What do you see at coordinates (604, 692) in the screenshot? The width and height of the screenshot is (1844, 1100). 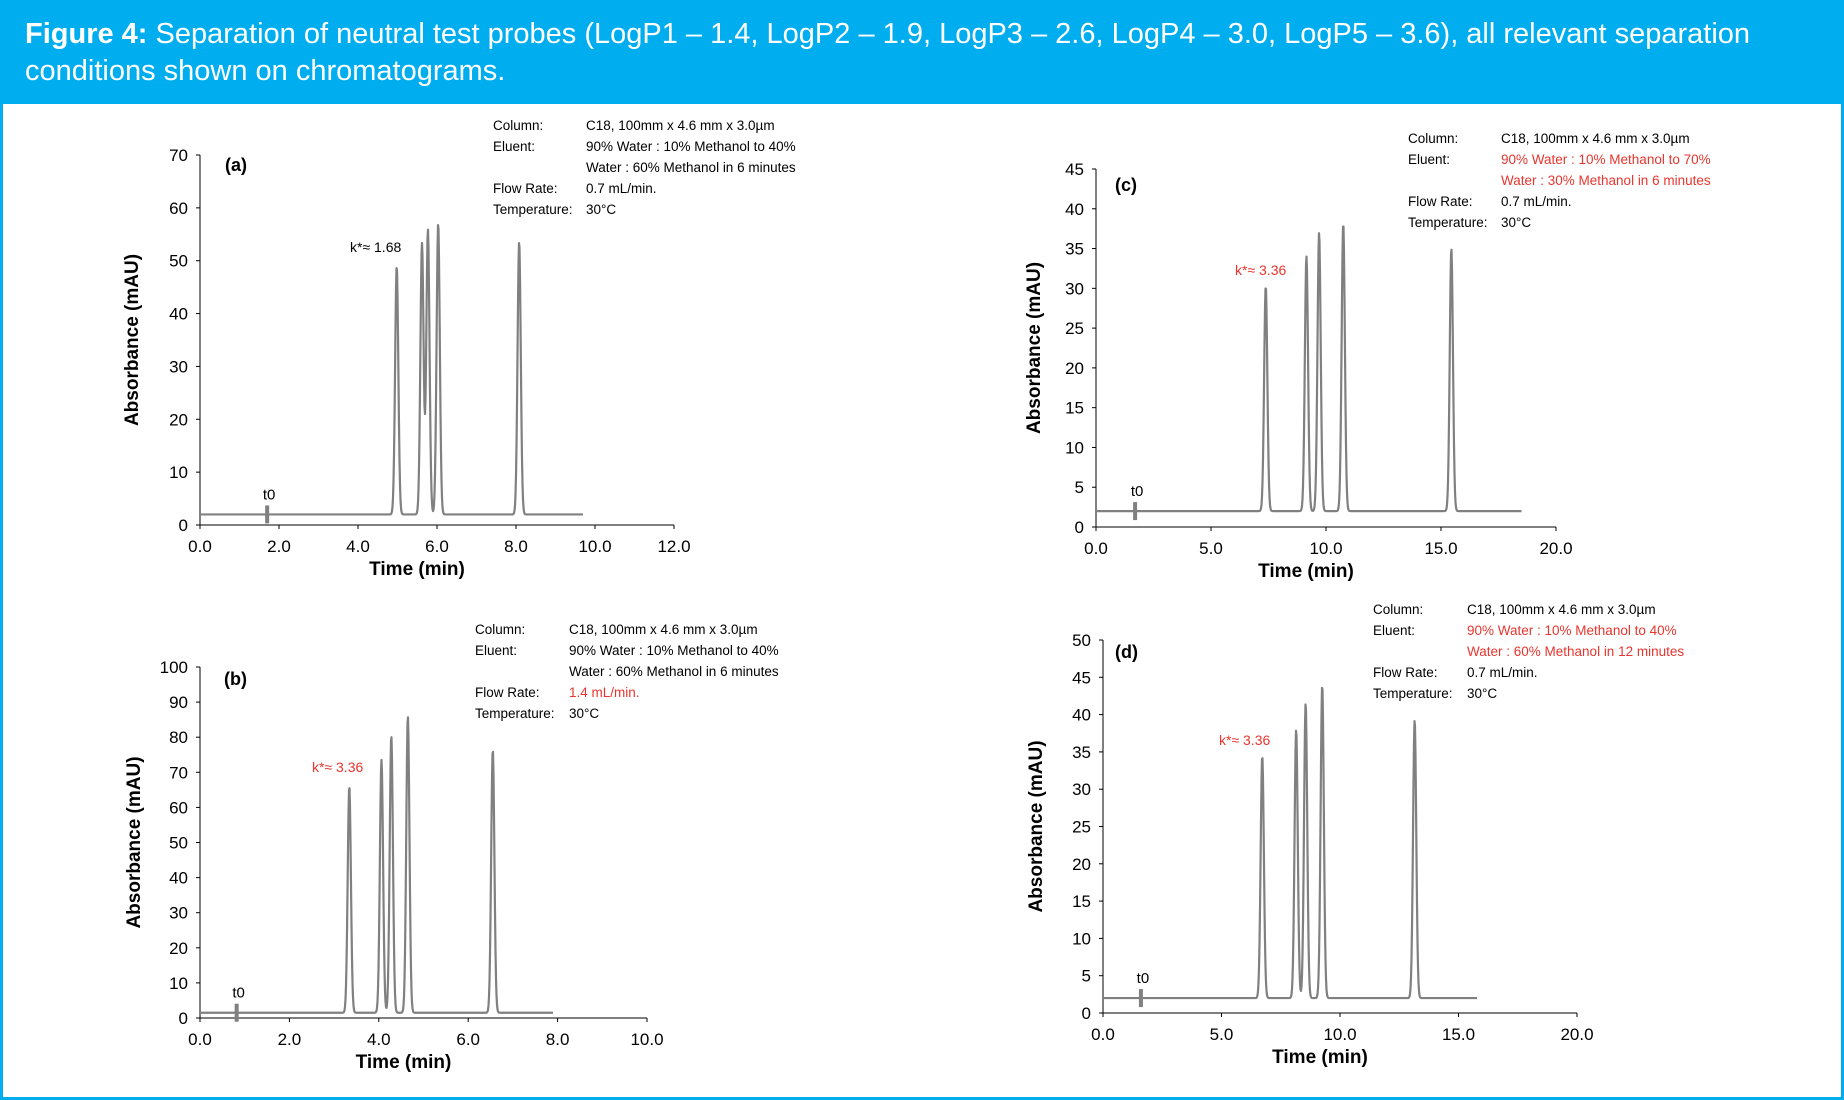 I see `condition-value: 1.4 mL/min.` at bounding box center [604, 692].